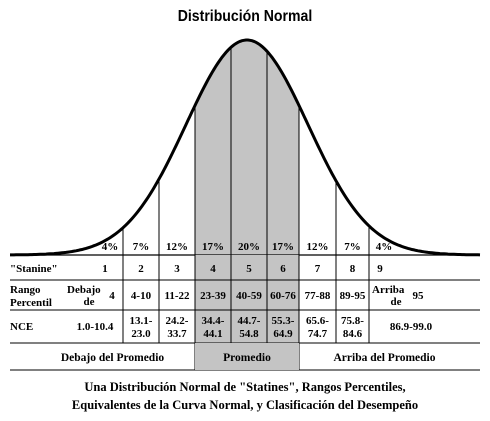 The image size is (490, 421). What do you see at coordinates (385, 358) in the screenshot?
I see `class-above-label: Arriba del Promedio` at bounding box center [385, 358].